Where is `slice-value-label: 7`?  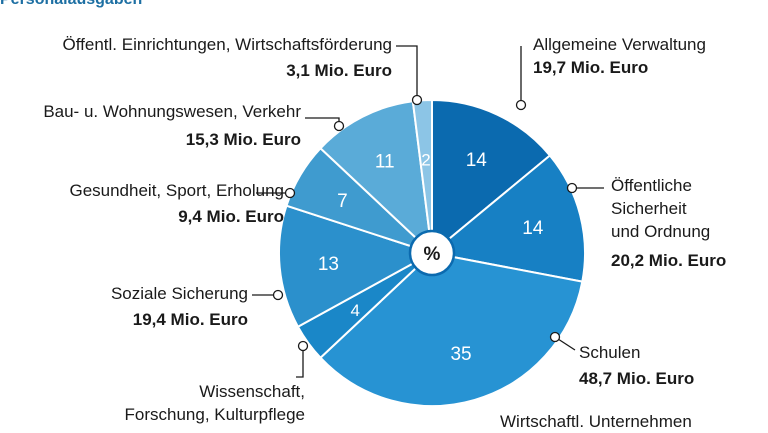 slice-value-label: 7 is located at coordinates (342, 201).